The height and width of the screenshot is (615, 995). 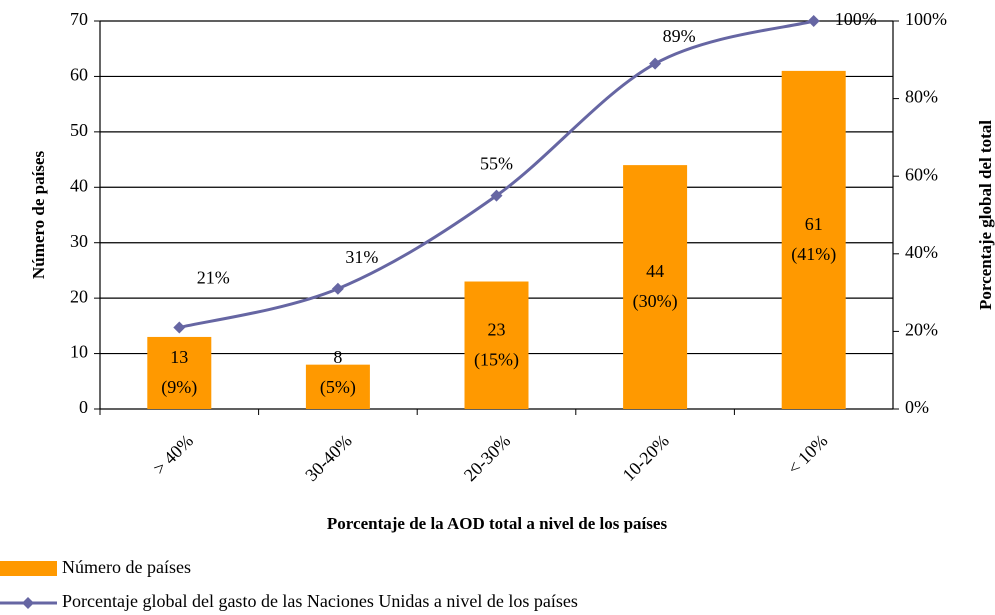 What do you see at coordinates (856, 19) in the screenshot?
I see `line-value-label: 100%` at bounding box center [856, 19].